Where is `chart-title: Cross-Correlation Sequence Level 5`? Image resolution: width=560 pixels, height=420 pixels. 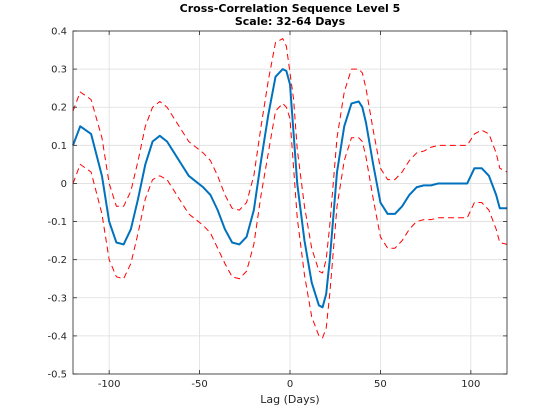
chart-title: Cross-Correlation Sequence Level 5 is located at coordinates (290, 8).